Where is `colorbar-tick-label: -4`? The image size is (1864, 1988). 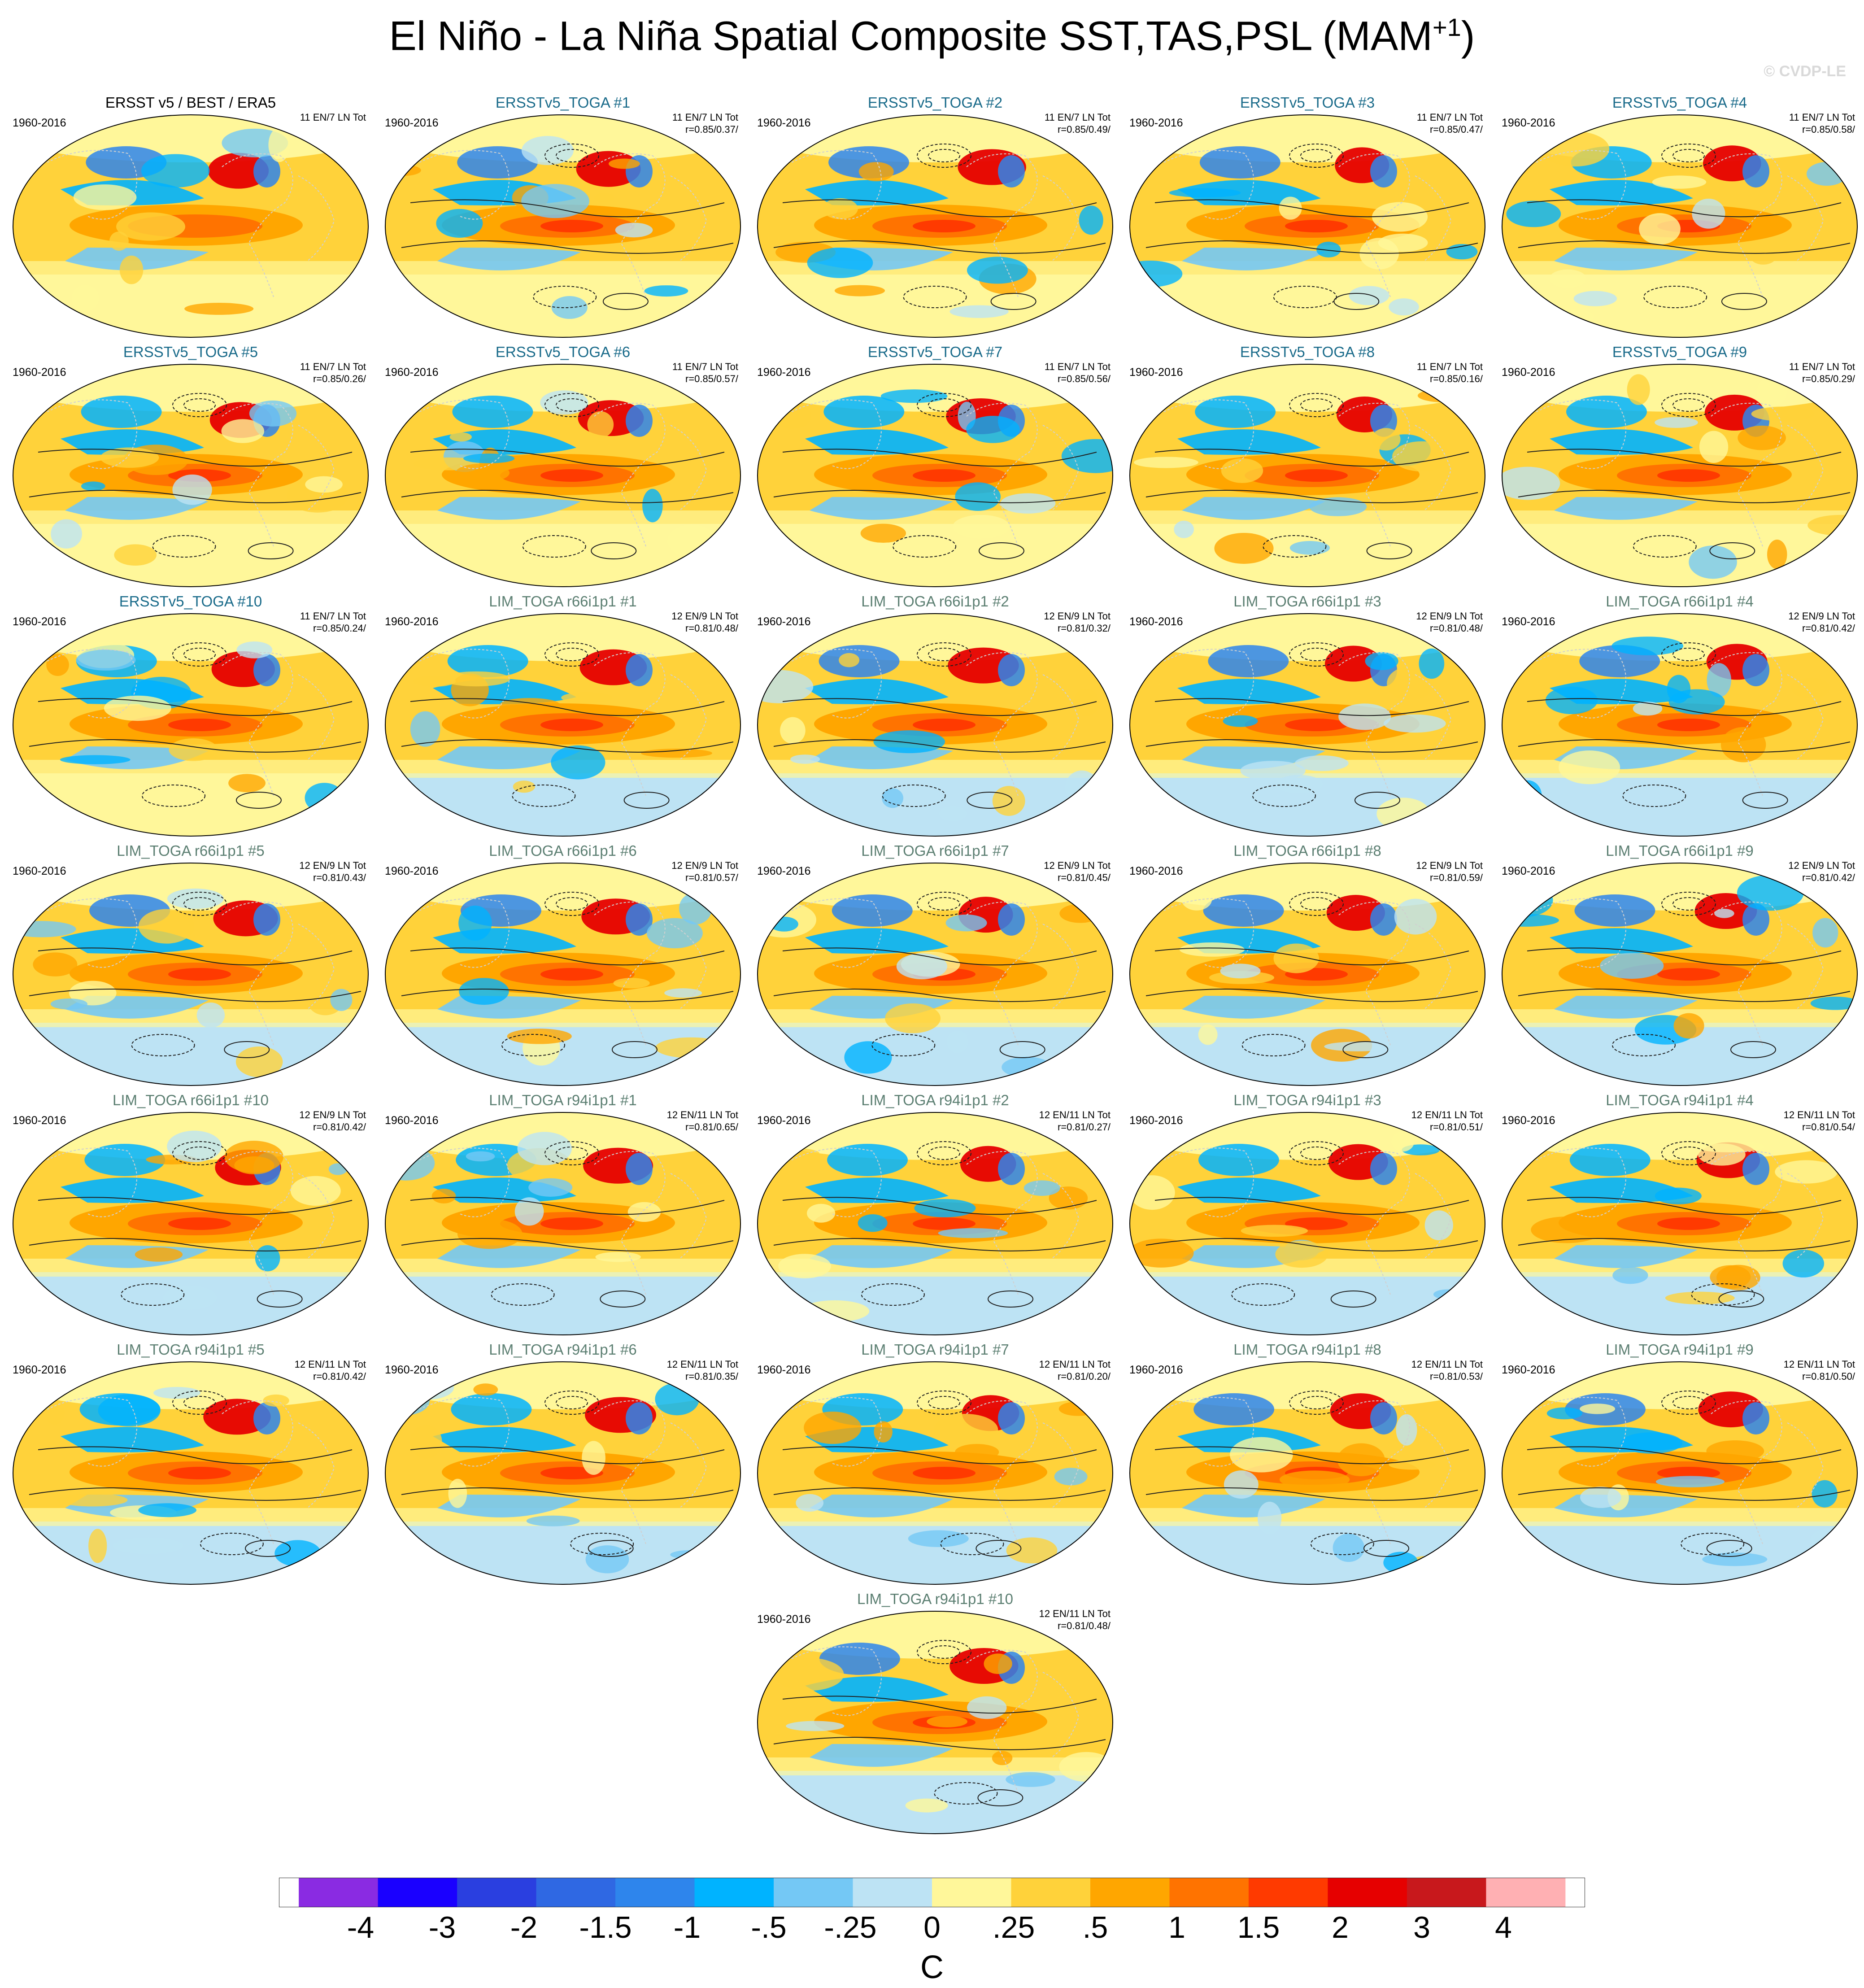 colorbar-tick-label: -4 is located at coordinates (361, 1927).